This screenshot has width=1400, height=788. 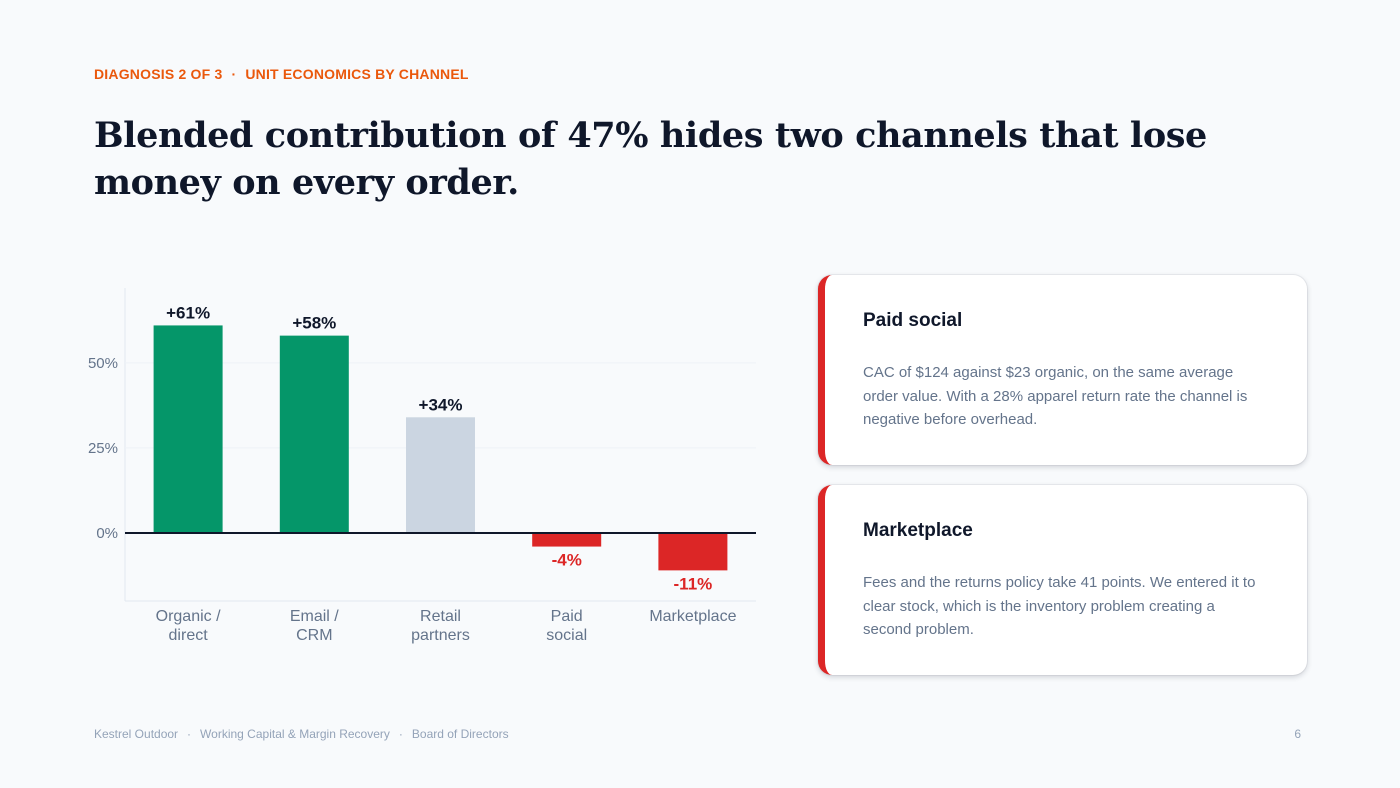 What do you see at coordinates (692, 616) in the screenshot?
I see `x-tick-label: Marketplace` at bounding box center [692, 616].